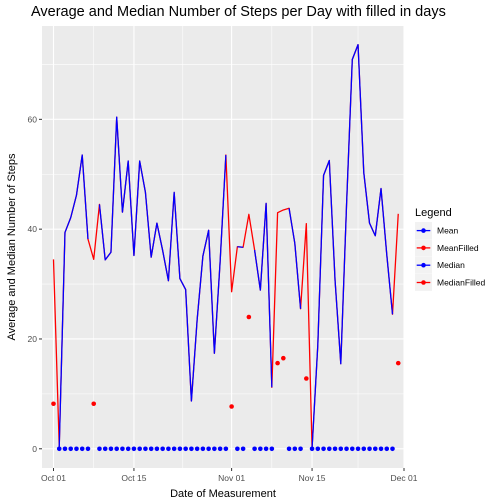 The height and width of the screenshot is (504, 504). Describe the element at coordinates (53, 478) in the screenshot. I see `x-tick-label: Oct 01` at that location.